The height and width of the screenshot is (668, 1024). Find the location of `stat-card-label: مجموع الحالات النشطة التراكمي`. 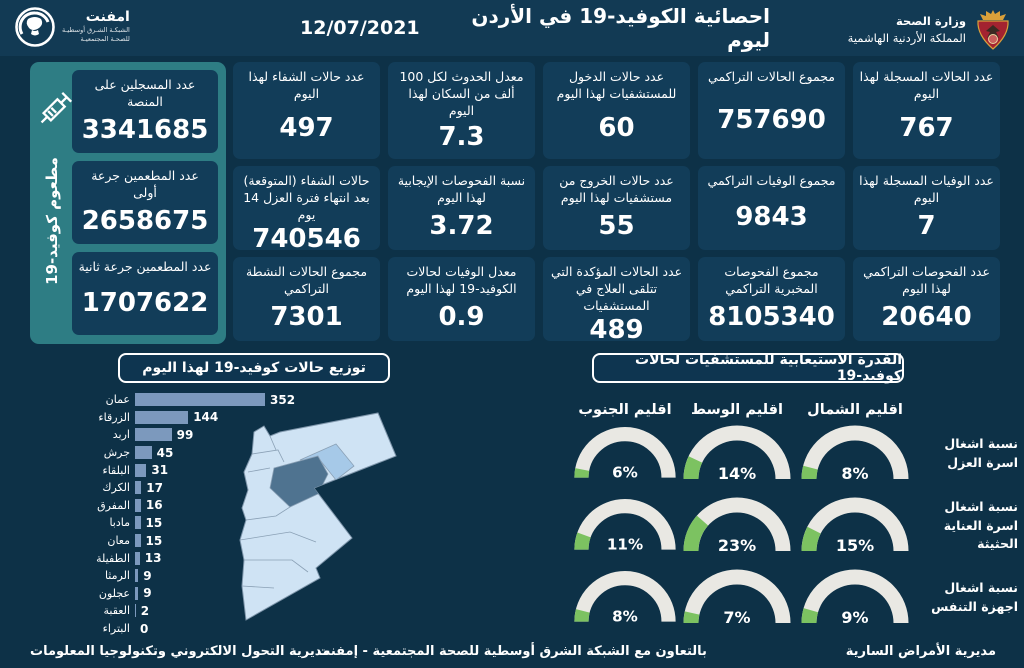

stat-card-label: مجموع الحالات النشطة التراكمي is located at coordinates (306, 280).